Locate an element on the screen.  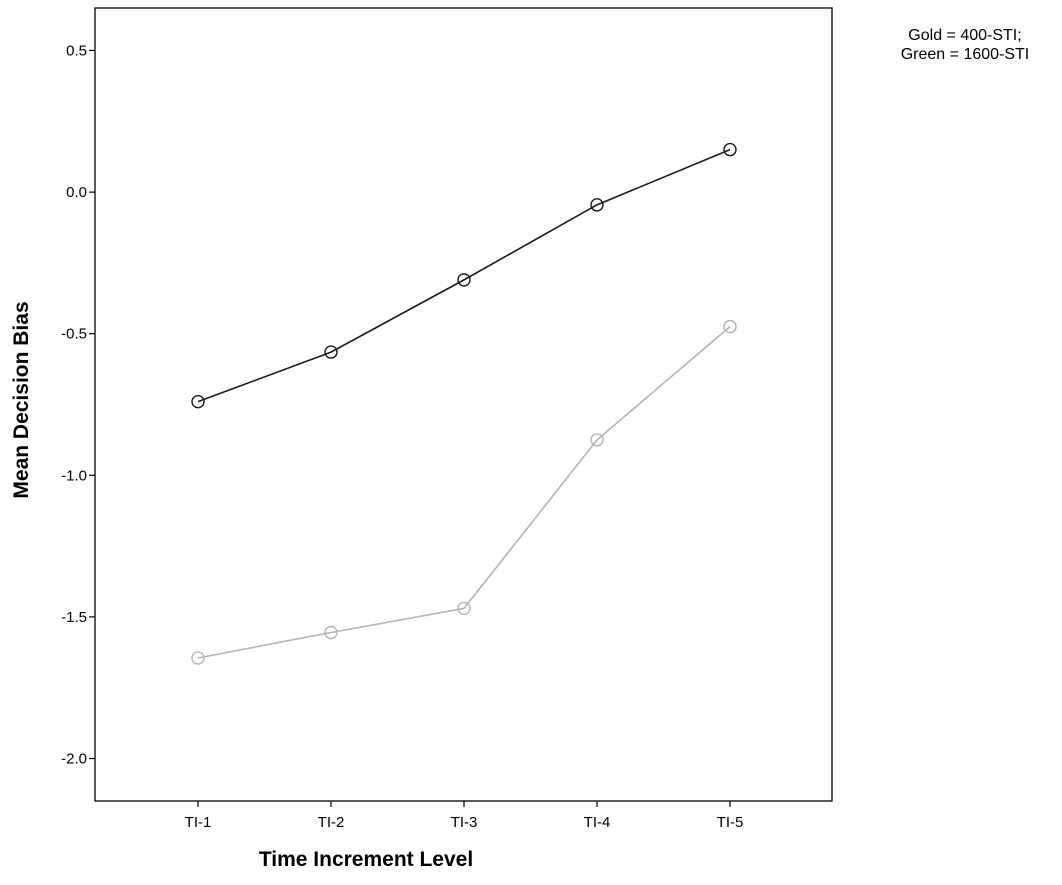
legend-note-line-2: Green = 1600-STI is located at coordinates (965, 54).